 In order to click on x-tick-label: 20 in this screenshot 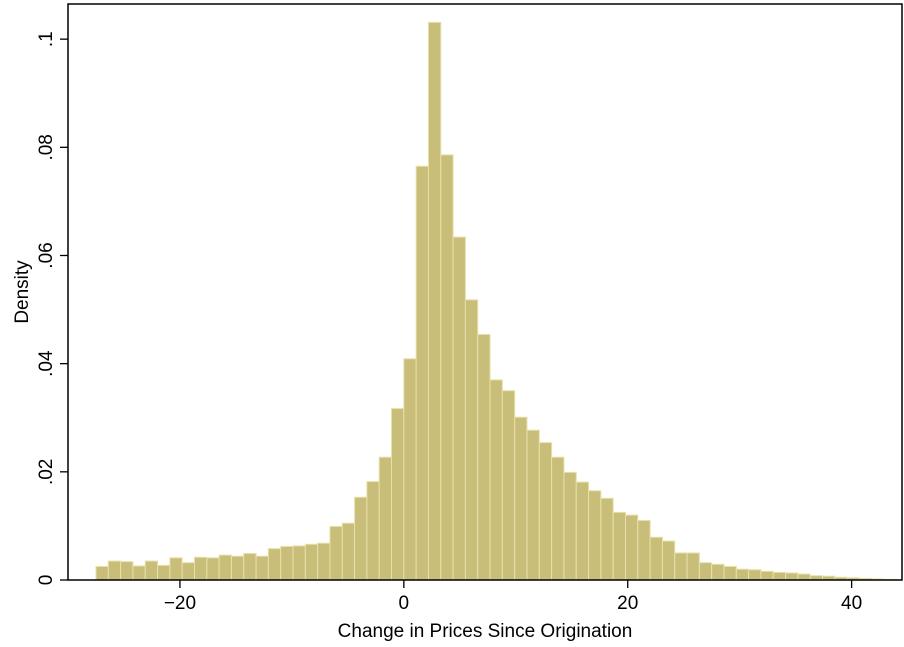, I will do `click(627, 603)`.